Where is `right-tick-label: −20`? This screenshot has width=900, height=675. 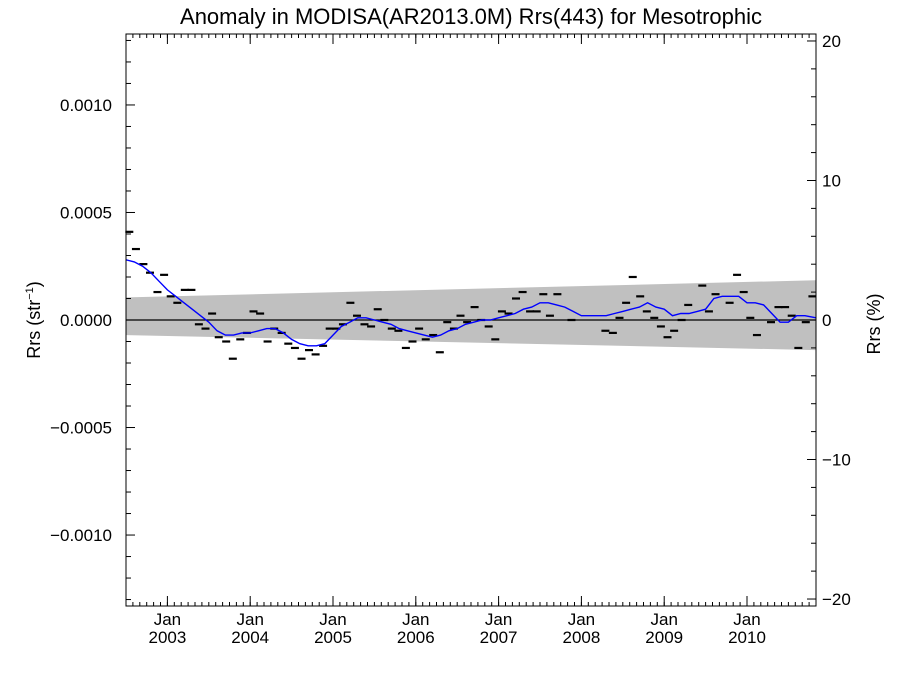
right-tick-label: −20 is located at coordinates (836, 599).